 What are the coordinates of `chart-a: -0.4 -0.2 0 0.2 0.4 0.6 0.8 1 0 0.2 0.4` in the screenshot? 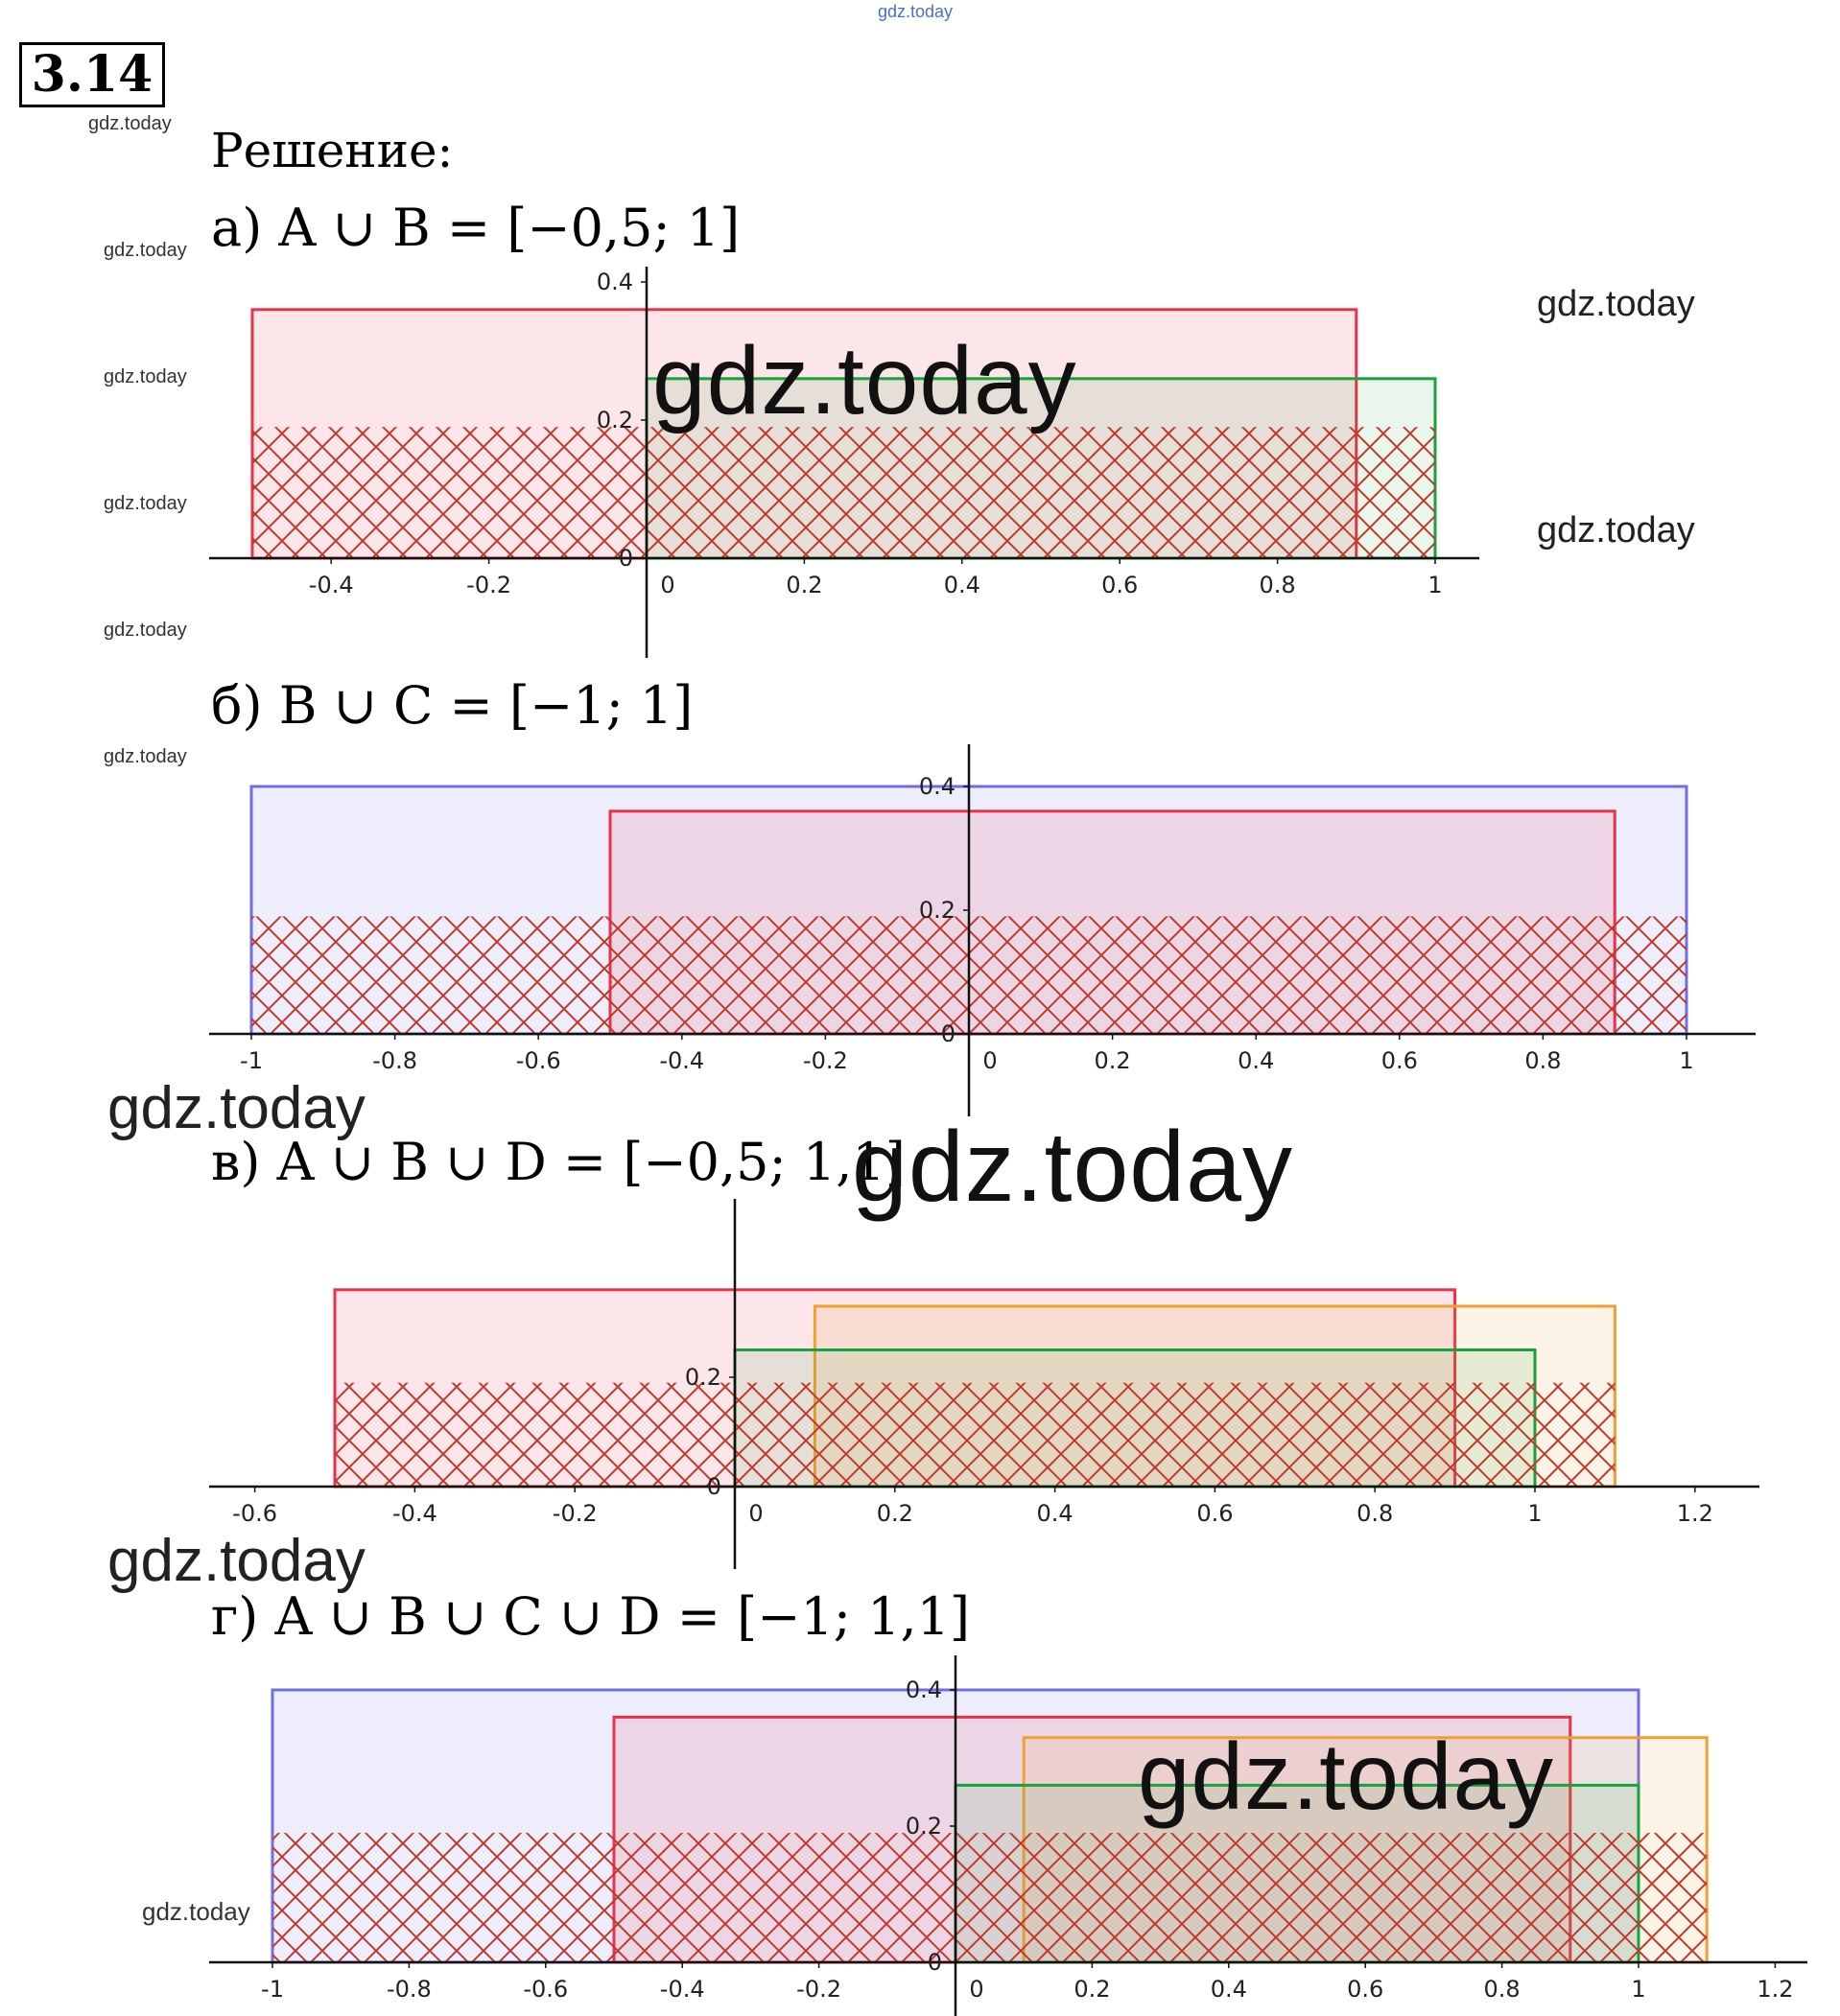 It's located at (844, 462).